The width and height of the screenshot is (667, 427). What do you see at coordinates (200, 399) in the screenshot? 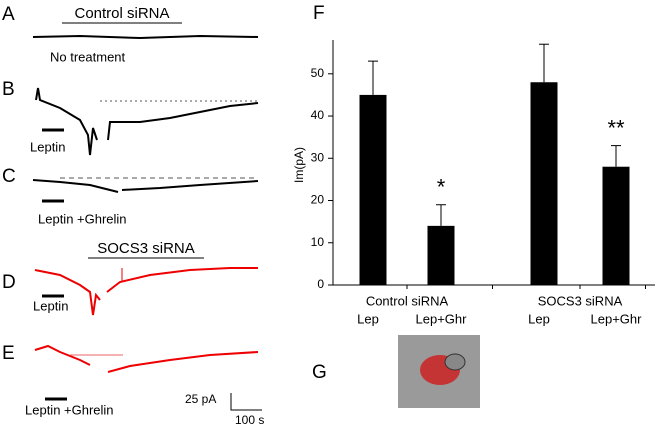
I see `scale-label: 25 pA` at bounding box center [200, 399].